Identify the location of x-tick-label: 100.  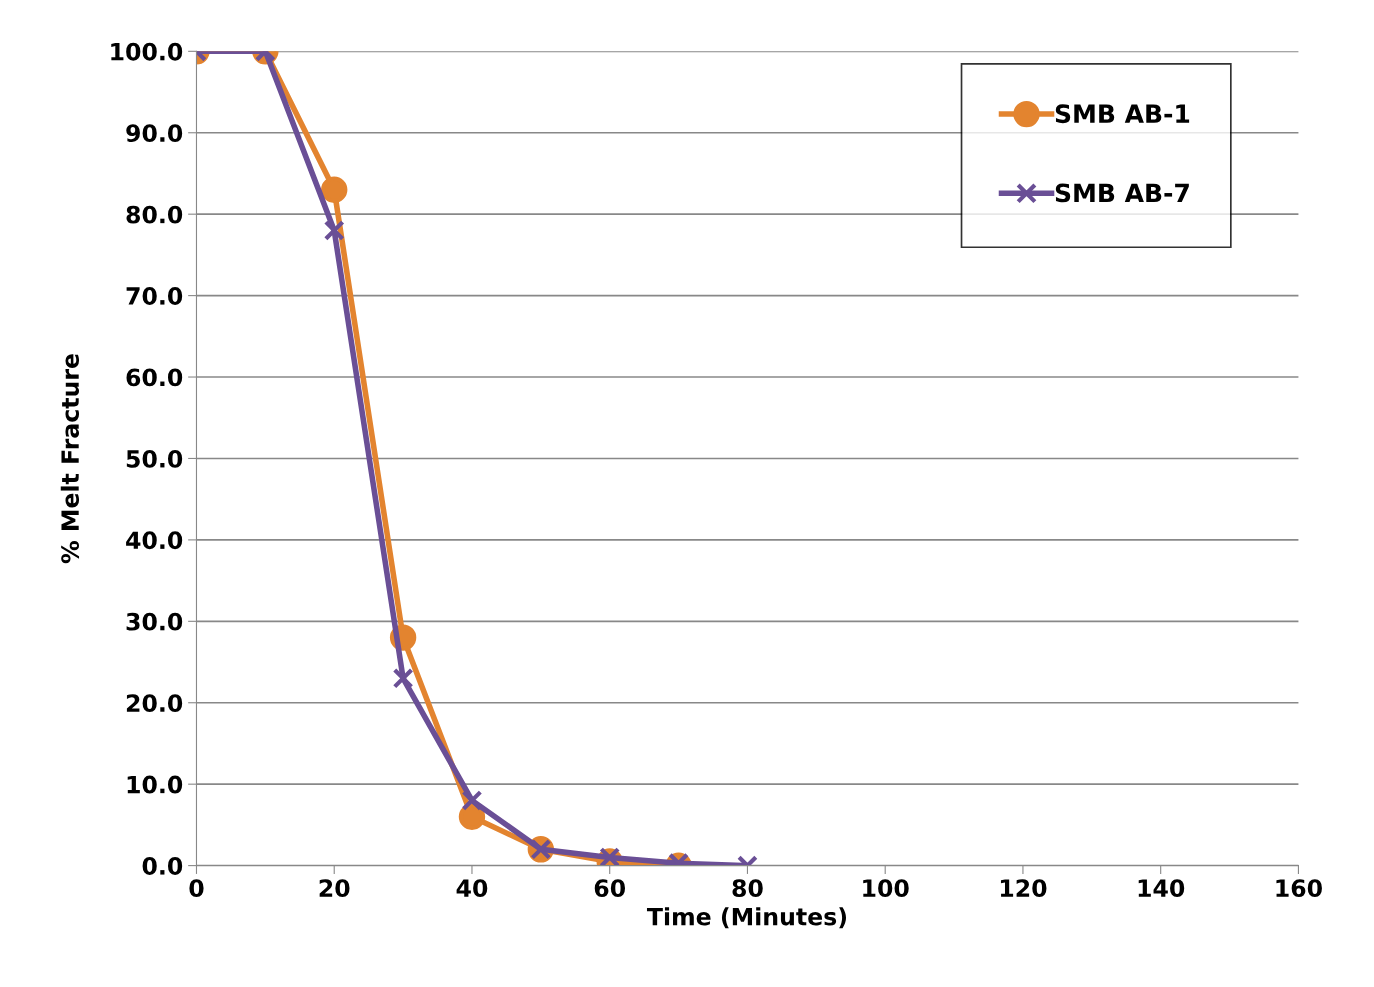
(886, 888).